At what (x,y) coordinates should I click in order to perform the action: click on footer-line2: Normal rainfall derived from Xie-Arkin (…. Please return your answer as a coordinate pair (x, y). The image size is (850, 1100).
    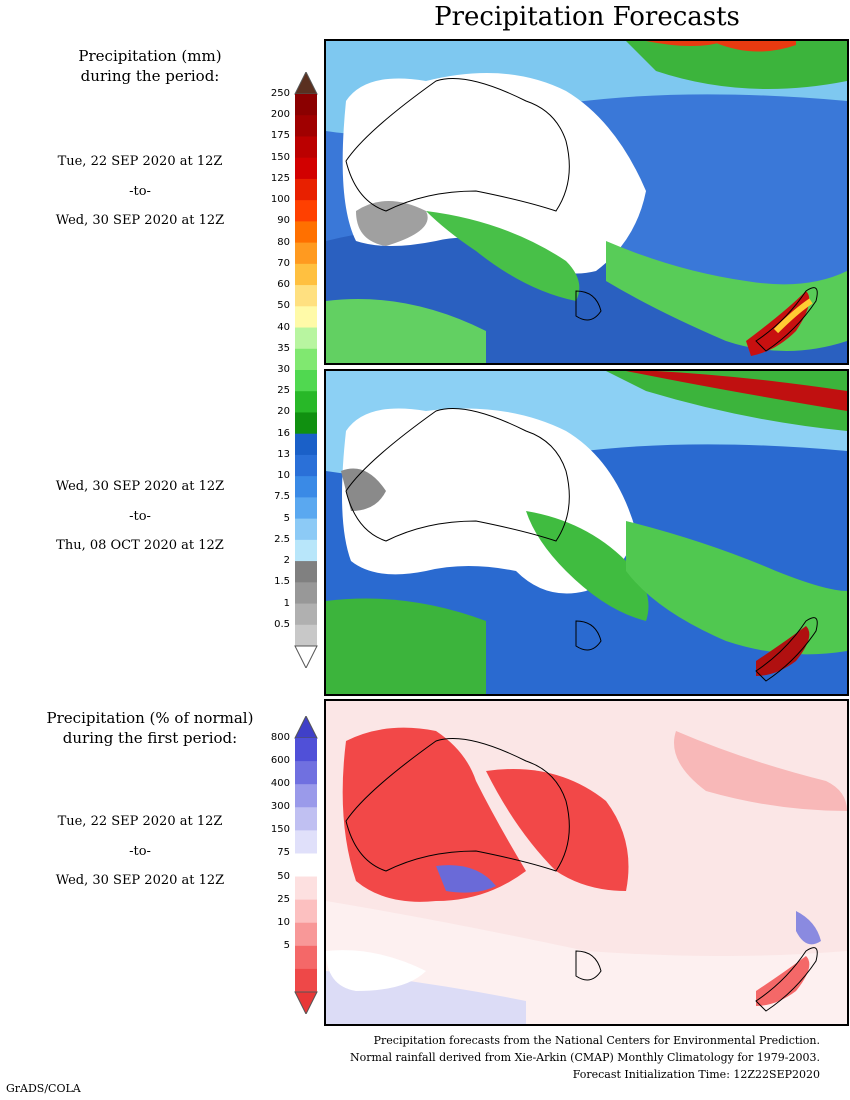
    Looking at the image, I should click on (585, 1057).